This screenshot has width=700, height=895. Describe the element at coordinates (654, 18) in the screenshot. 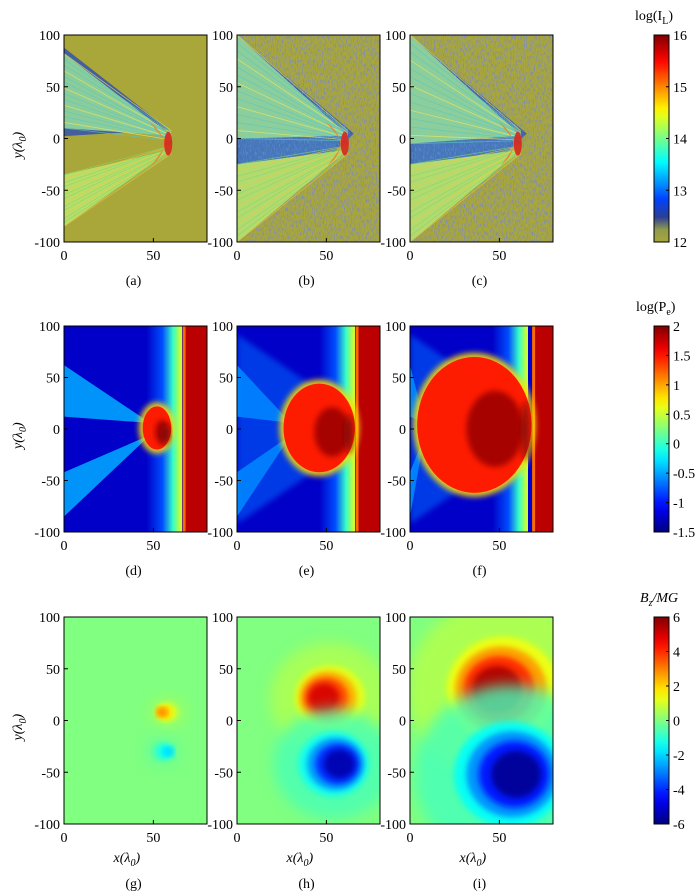

I see `colorbar-label: log(IL)` at that location.